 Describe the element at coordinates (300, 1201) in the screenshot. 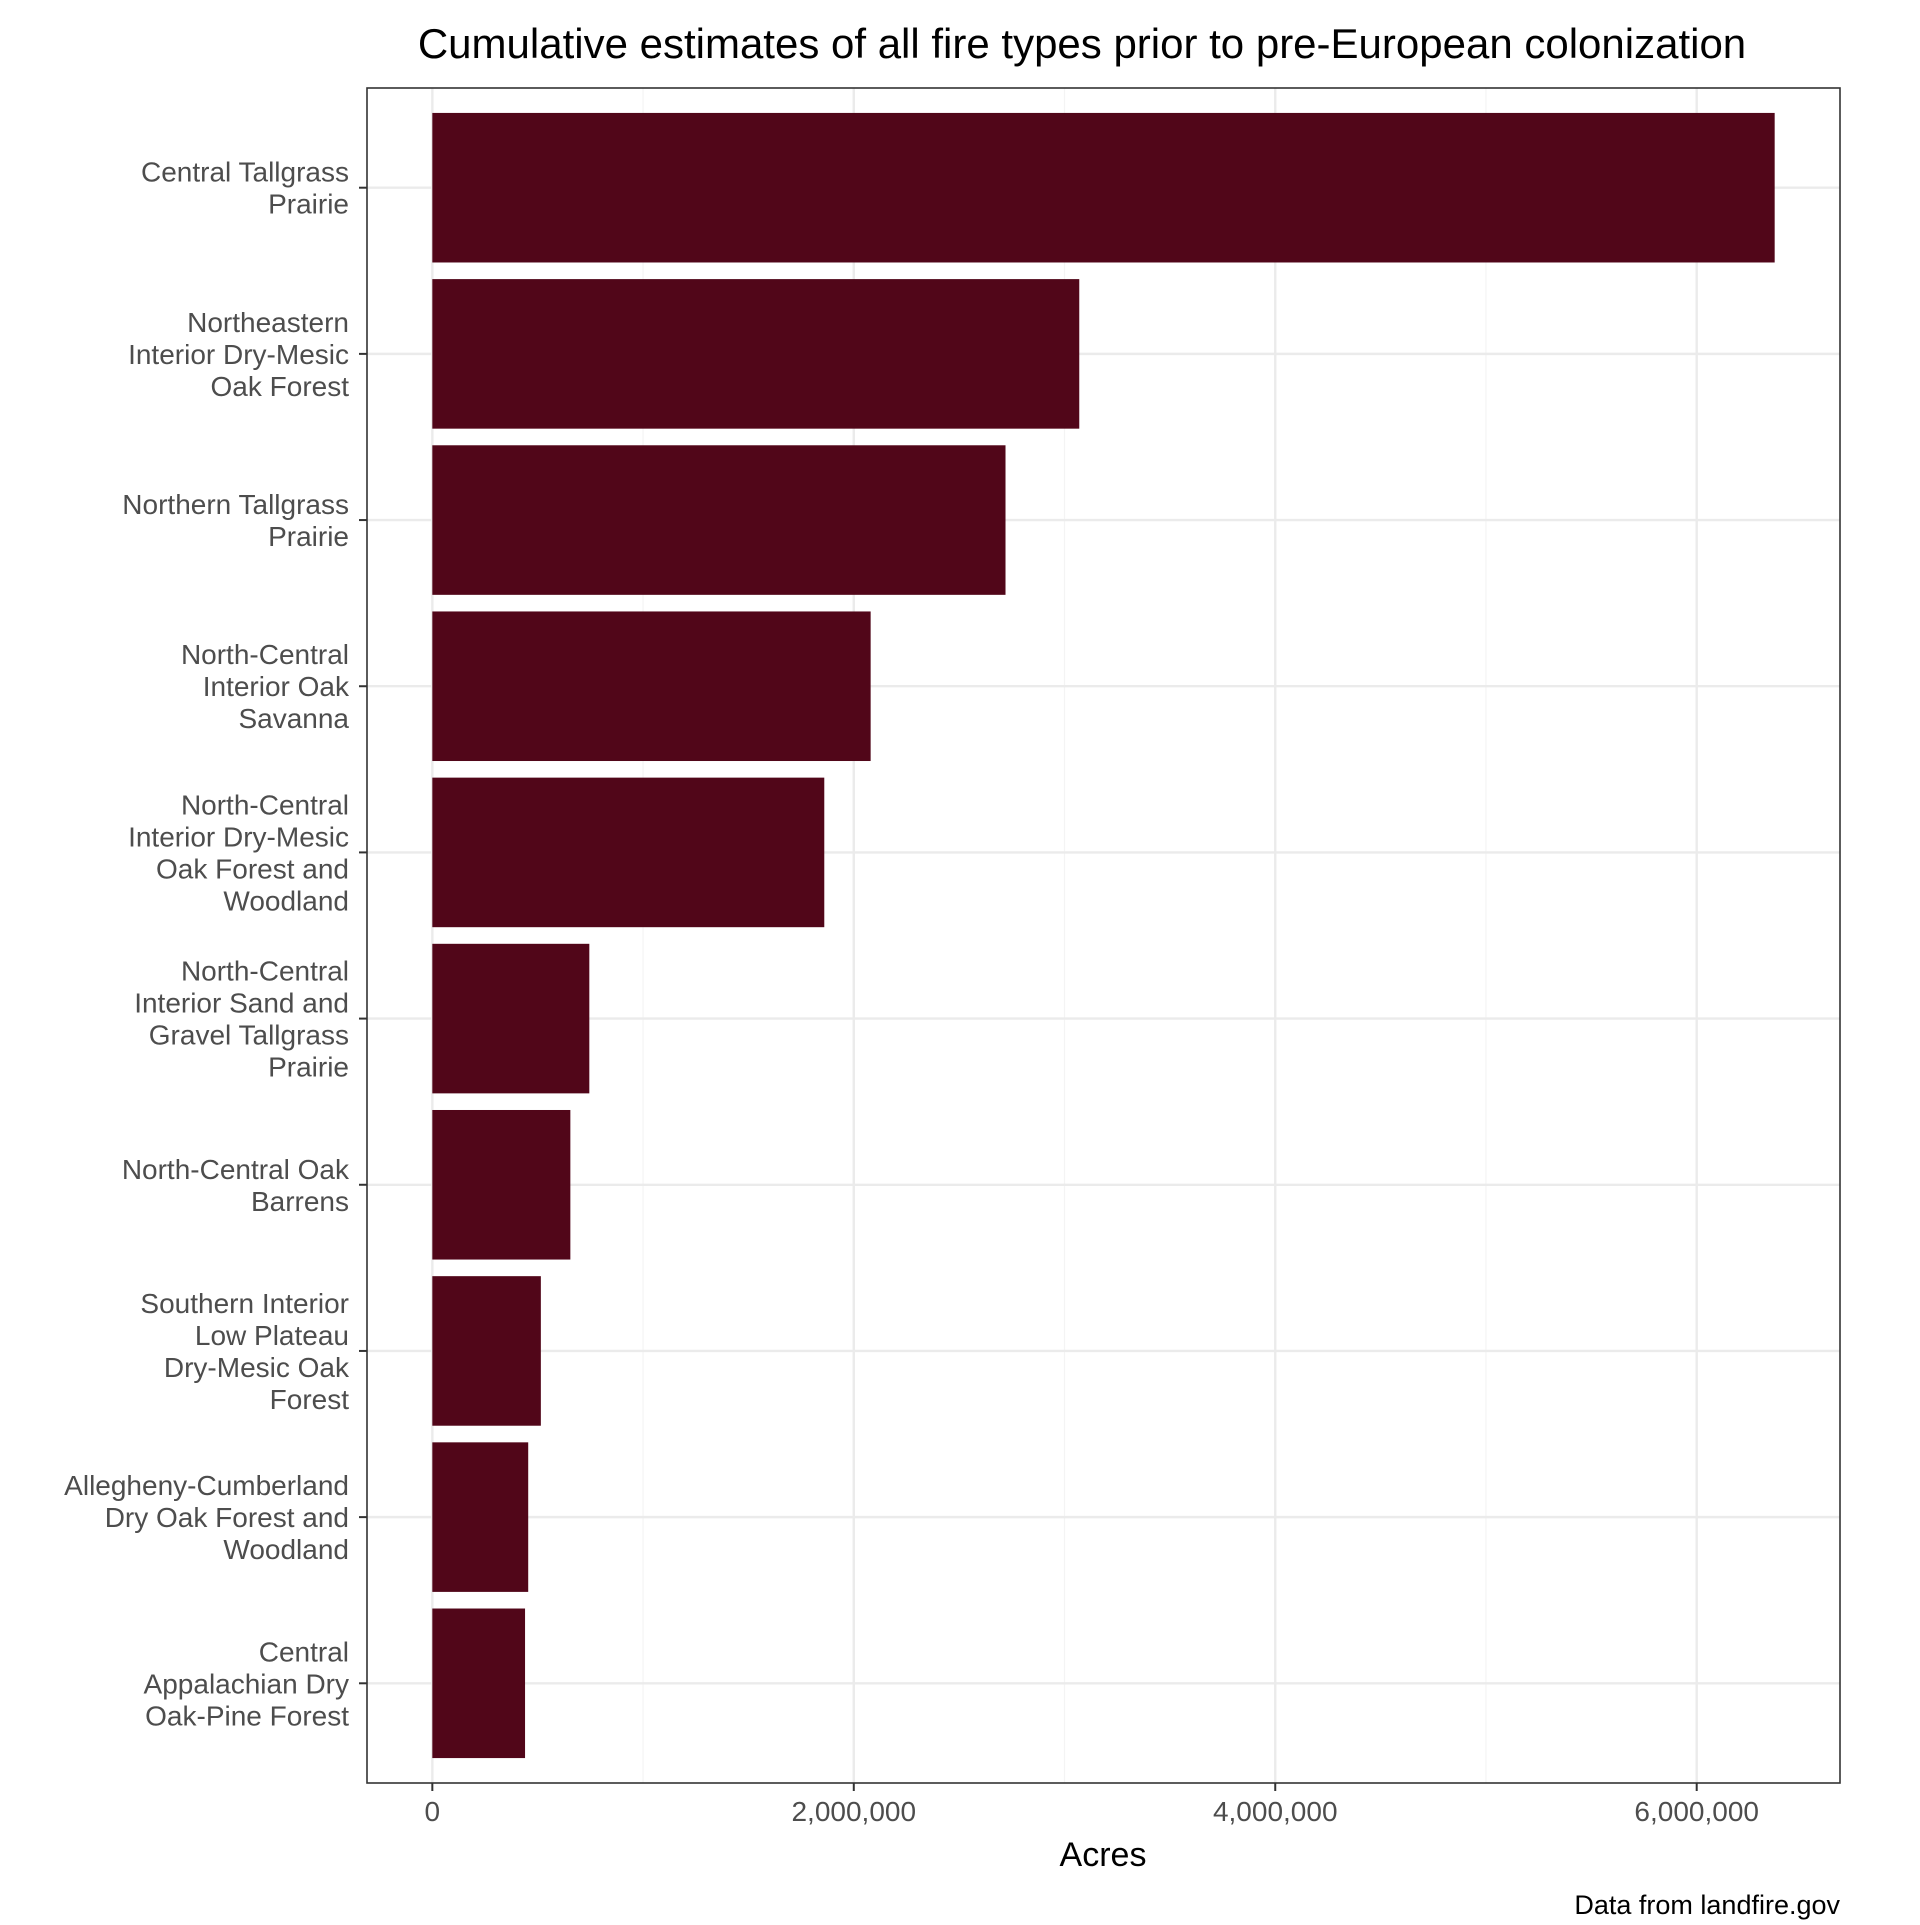

I see `y-tick-label-line: Barrens` at that location.